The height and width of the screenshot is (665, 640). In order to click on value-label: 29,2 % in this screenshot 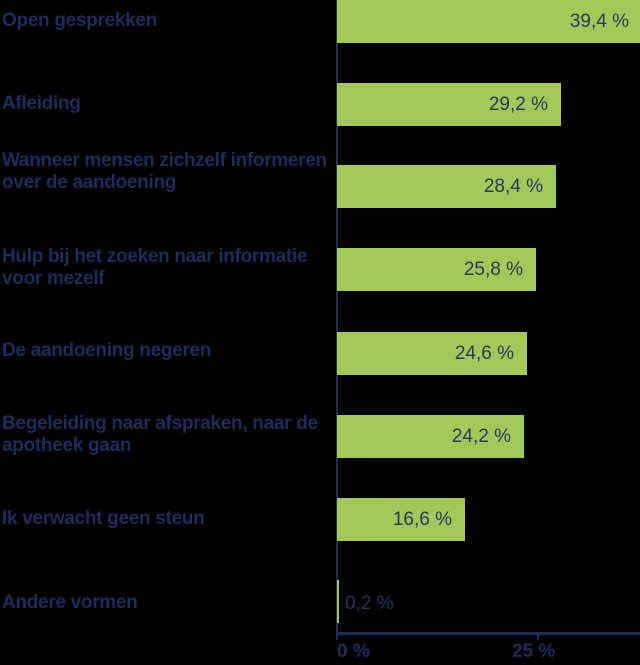, I will do `click(518, 104)`.